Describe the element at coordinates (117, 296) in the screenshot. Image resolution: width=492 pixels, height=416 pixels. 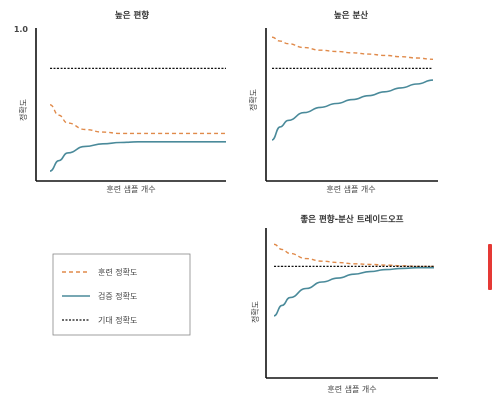
I see `legend-label-validation: 검증 정확도` at that location.